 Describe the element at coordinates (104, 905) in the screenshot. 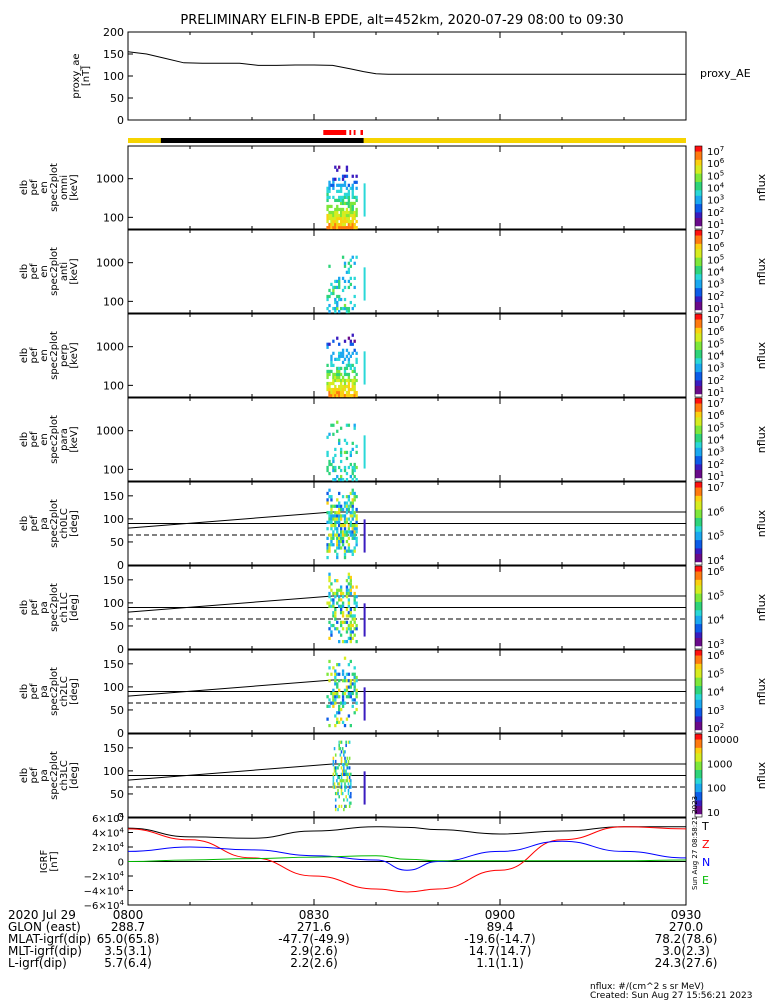

I see `y-tick-label: −6×104` at that location.